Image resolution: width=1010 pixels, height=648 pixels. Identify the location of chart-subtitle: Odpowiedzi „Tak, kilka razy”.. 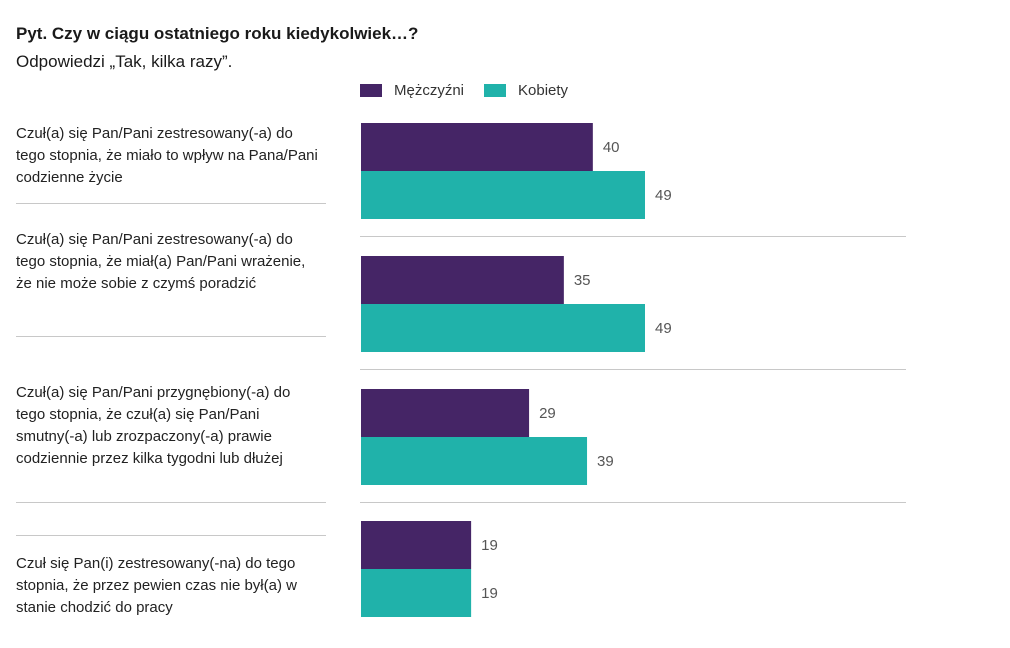
(124, 61).